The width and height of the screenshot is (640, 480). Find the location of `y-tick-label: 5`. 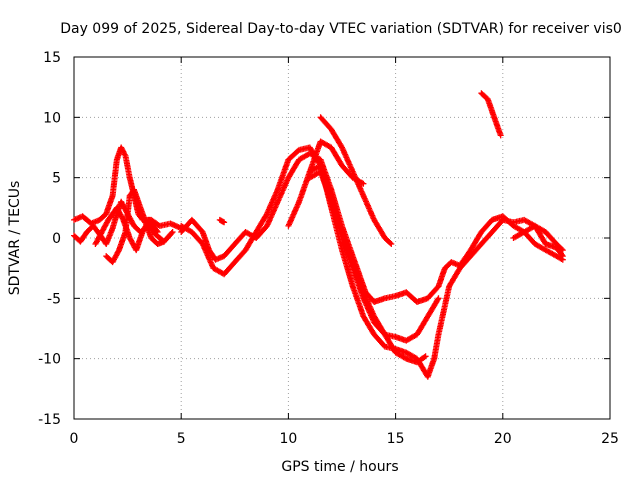

y-tick-label: 5 is located at coordinates (56, 179).